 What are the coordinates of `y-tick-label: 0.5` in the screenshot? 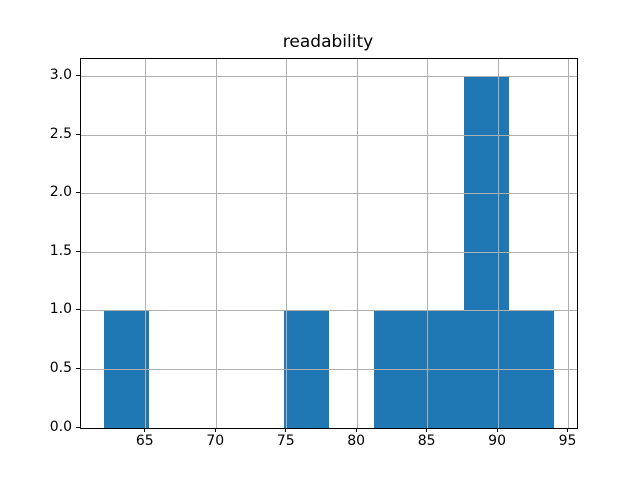 It's located at (60, 367).